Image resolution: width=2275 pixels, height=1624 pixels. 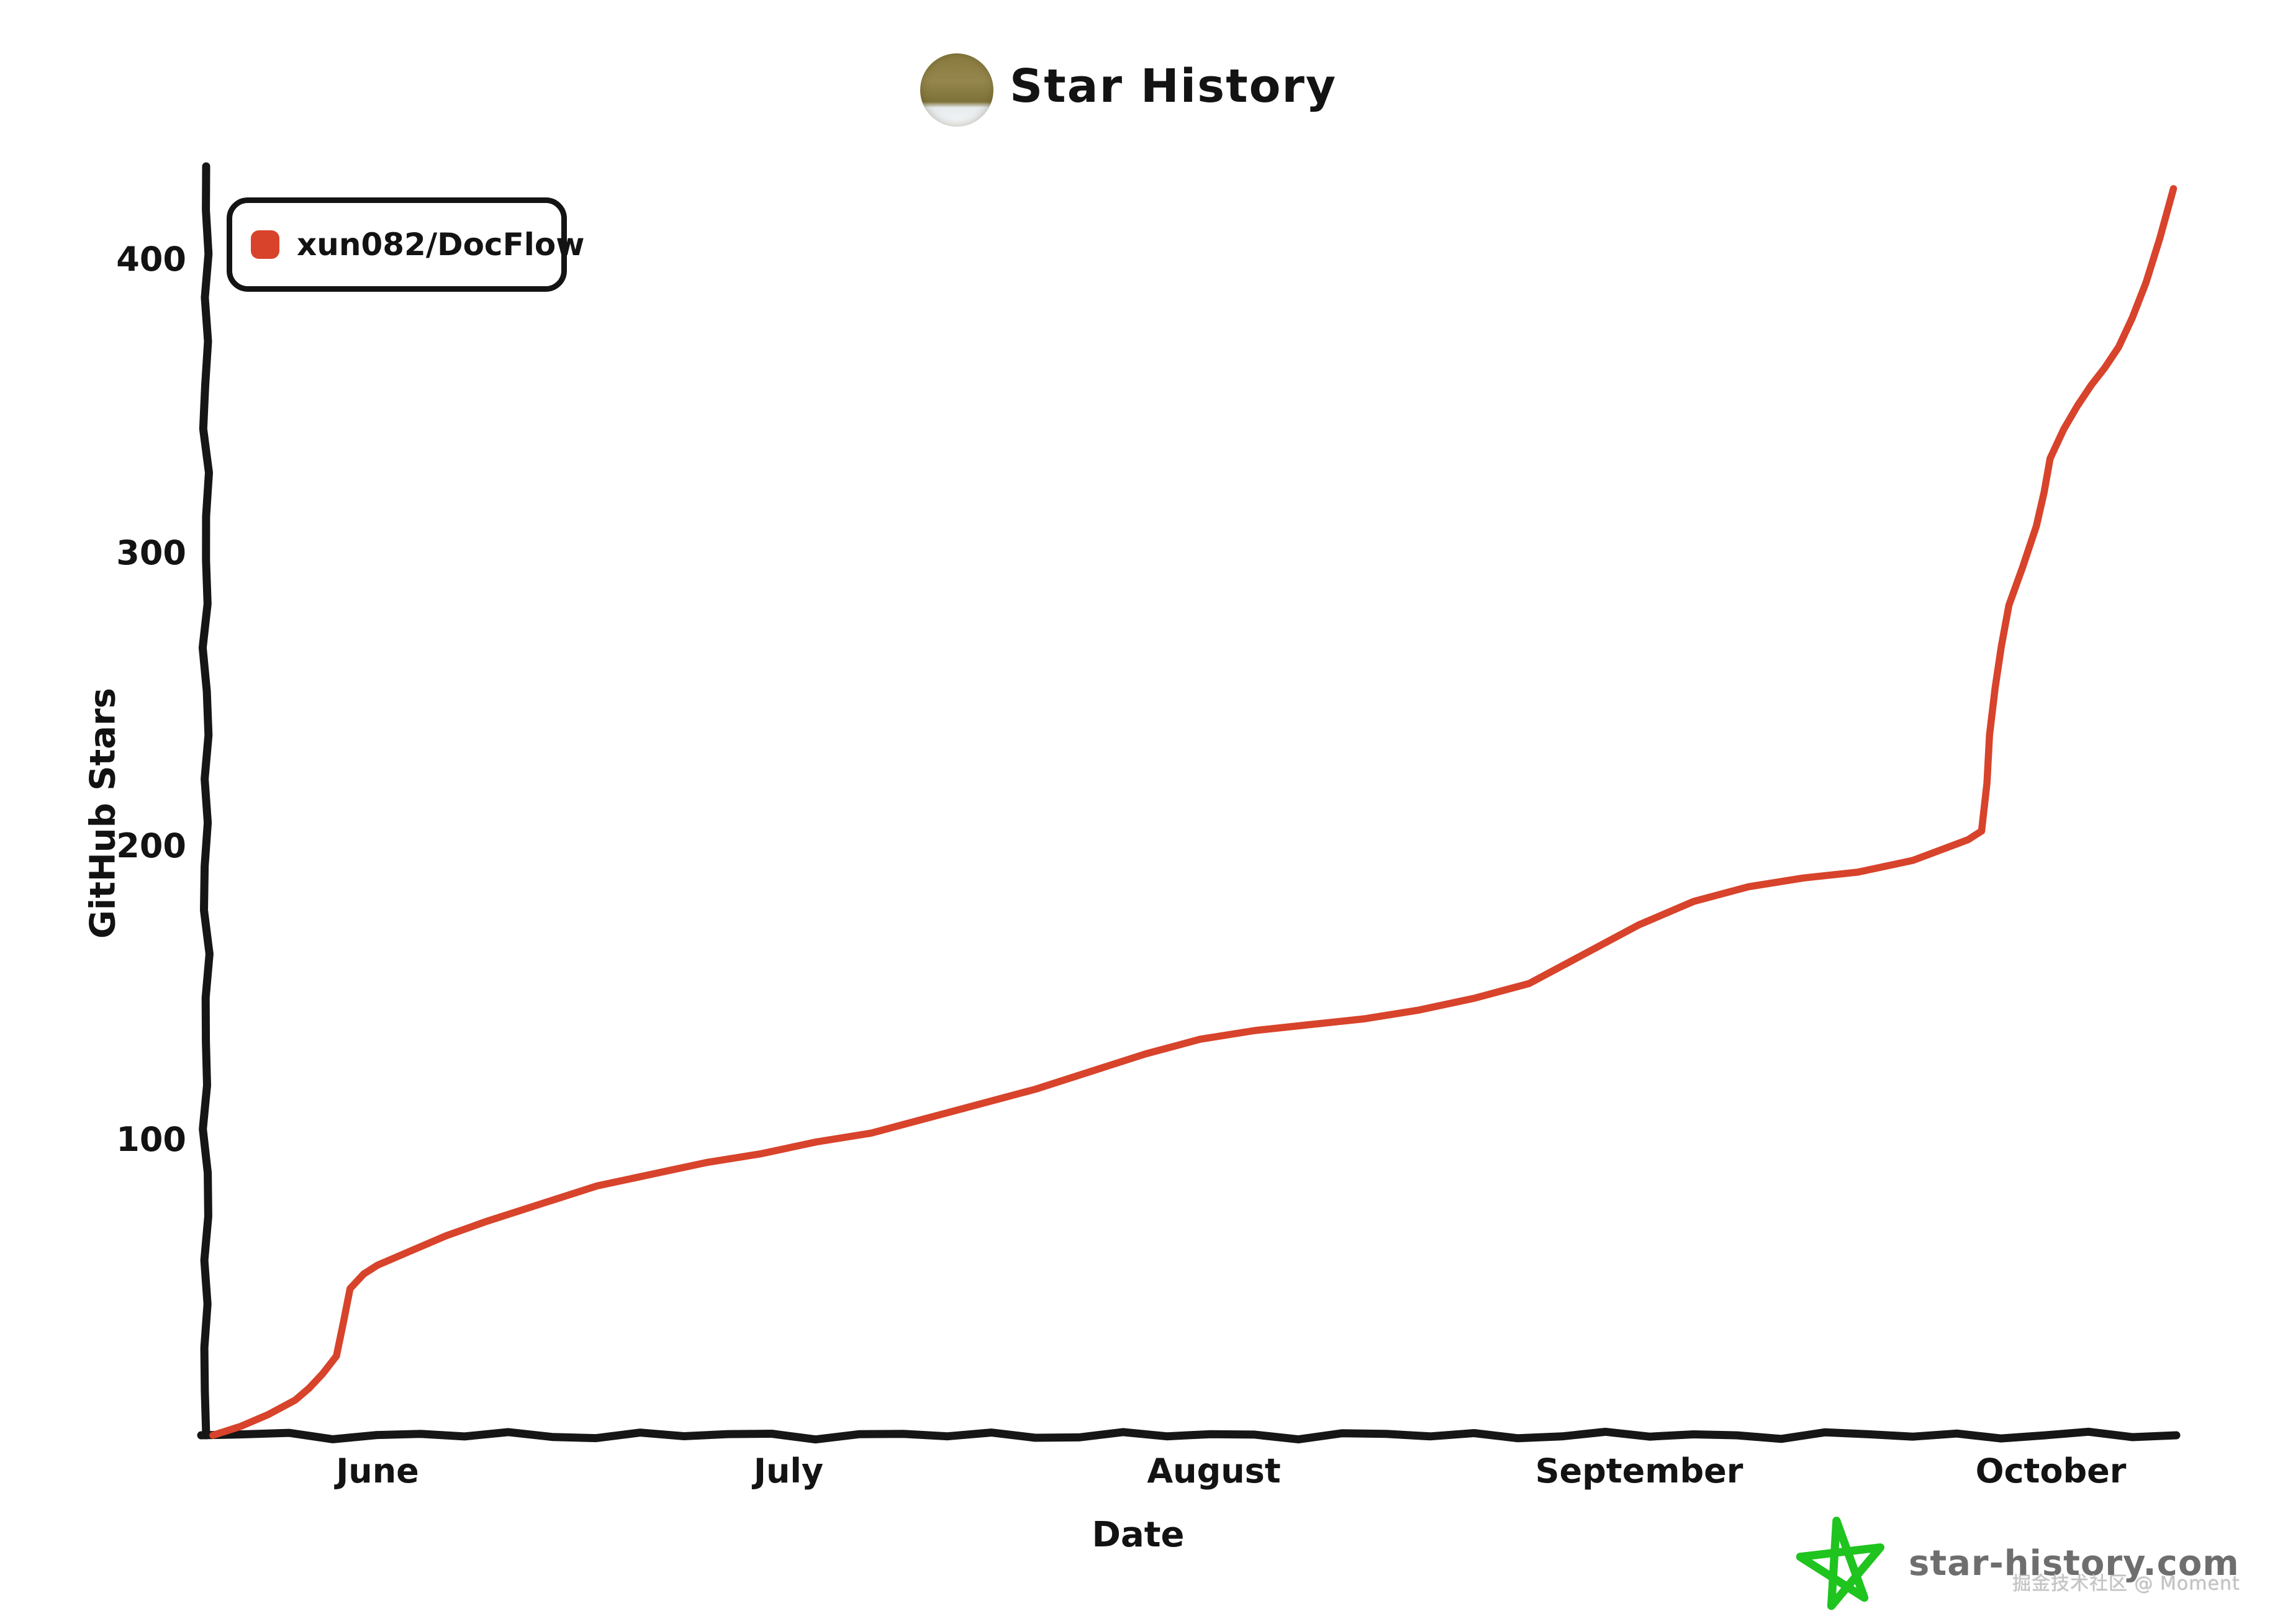 What do you see at coordinates (206, 801) in the screenshot?
I see `y-axis-line` at bounding box center [206, 801].